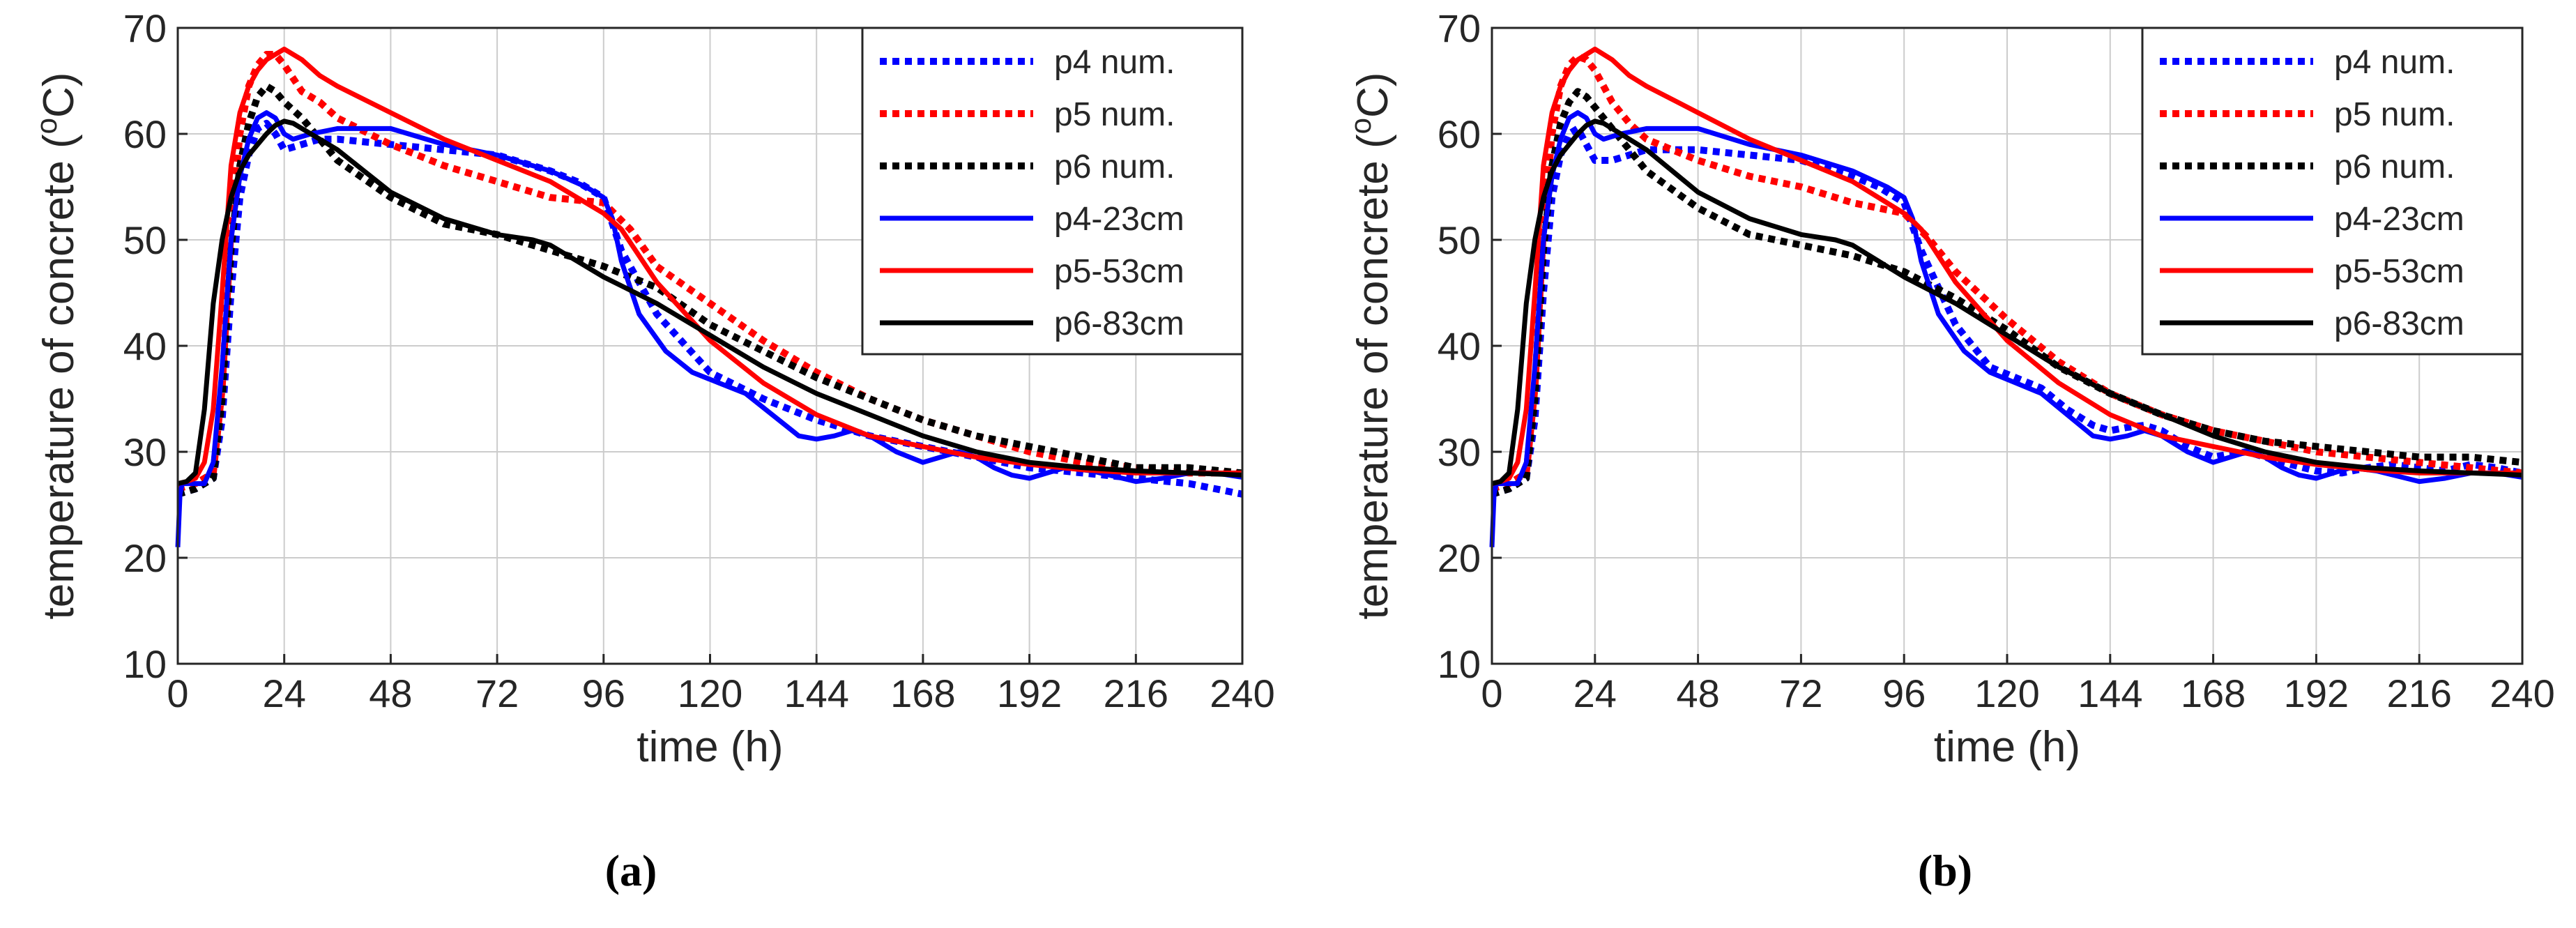  Describe the element at coordinates (631, 870) in the screenshot. I see `panel-label: (a)` at that location.